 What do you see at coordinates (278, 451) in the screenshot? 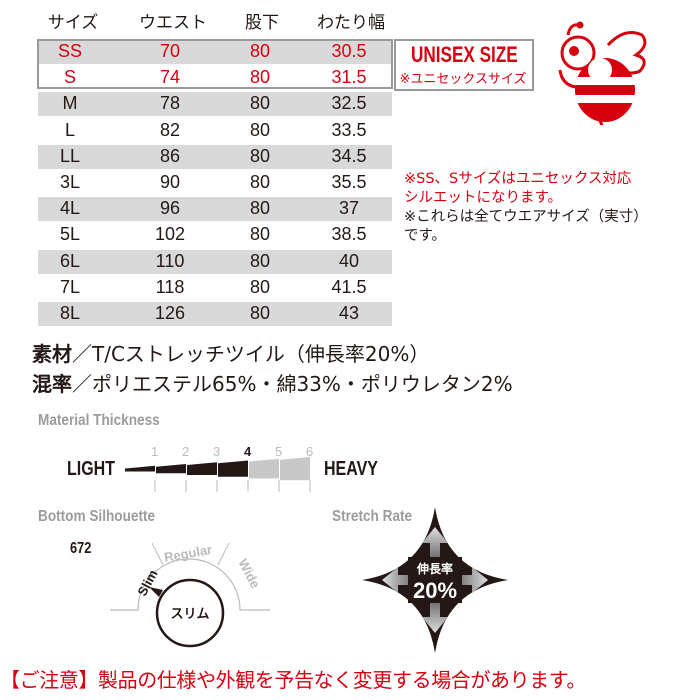
I see `thickness-level-label: 5` at bounding box center [278, 451].